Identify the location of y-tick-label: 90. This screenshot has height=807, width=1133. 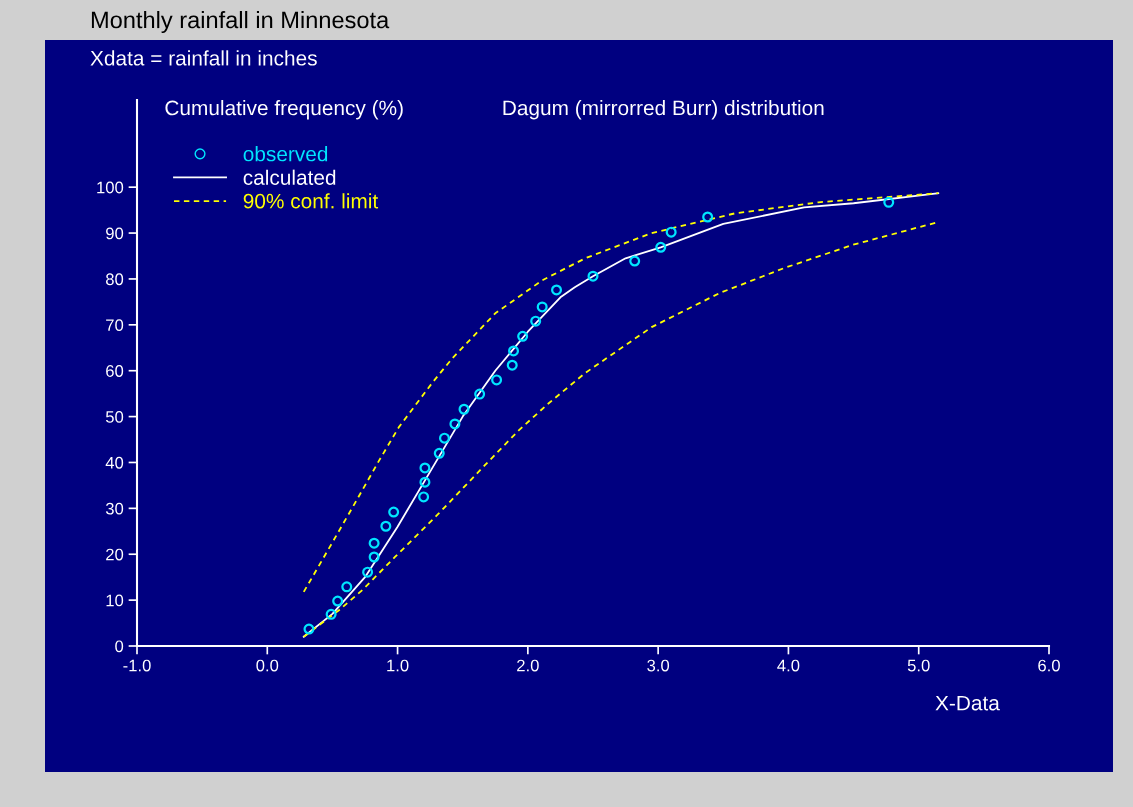
(115, 233).